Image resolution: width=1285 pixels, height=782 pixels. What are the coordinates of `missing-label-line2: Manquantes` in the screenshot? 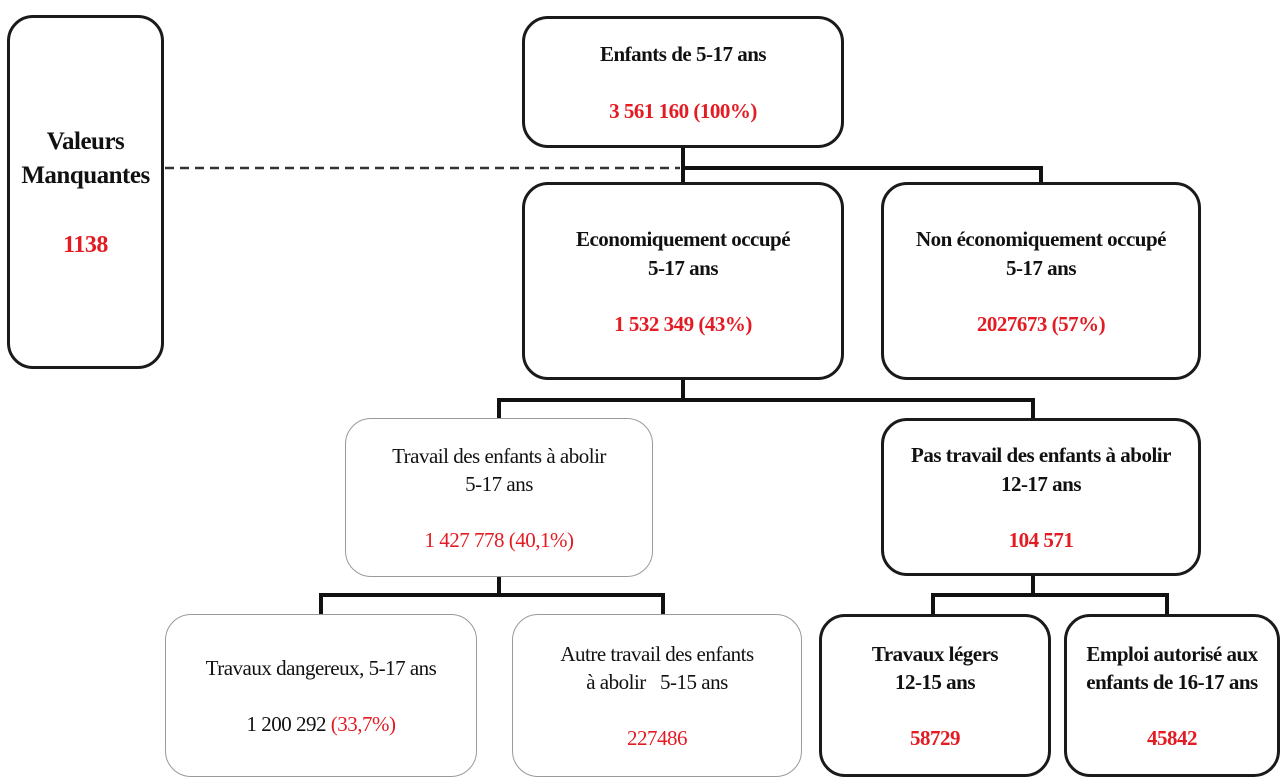 It's located at (85, 175).